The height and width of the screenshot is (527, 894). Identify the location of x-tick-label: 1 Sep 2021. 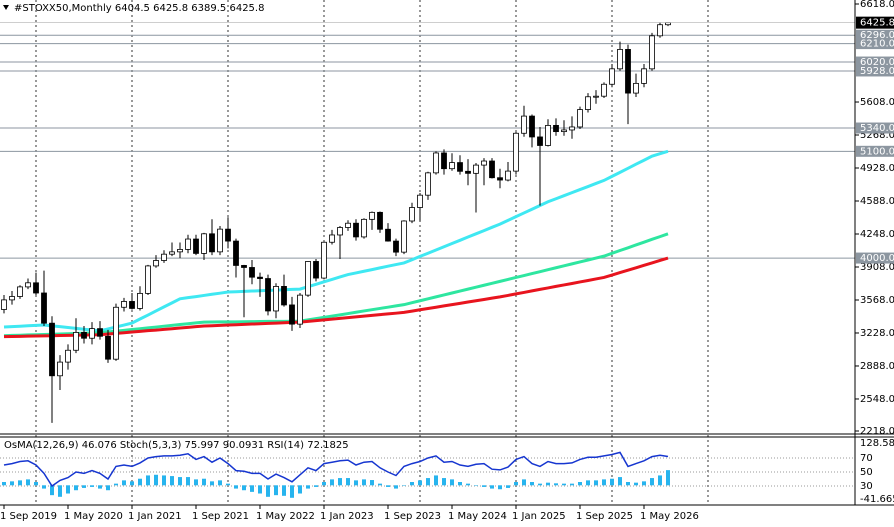
(220, 516).